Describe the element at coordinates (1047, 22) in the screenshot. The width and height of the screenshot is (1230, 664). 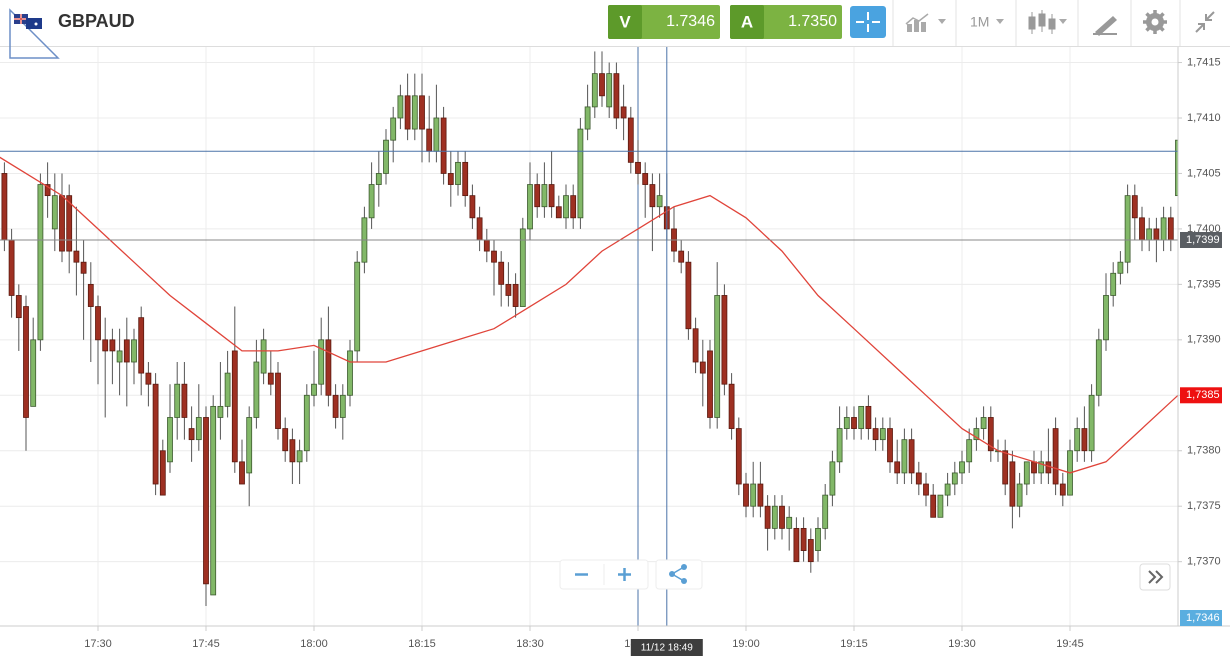
I see `chart-type-button` at that location.